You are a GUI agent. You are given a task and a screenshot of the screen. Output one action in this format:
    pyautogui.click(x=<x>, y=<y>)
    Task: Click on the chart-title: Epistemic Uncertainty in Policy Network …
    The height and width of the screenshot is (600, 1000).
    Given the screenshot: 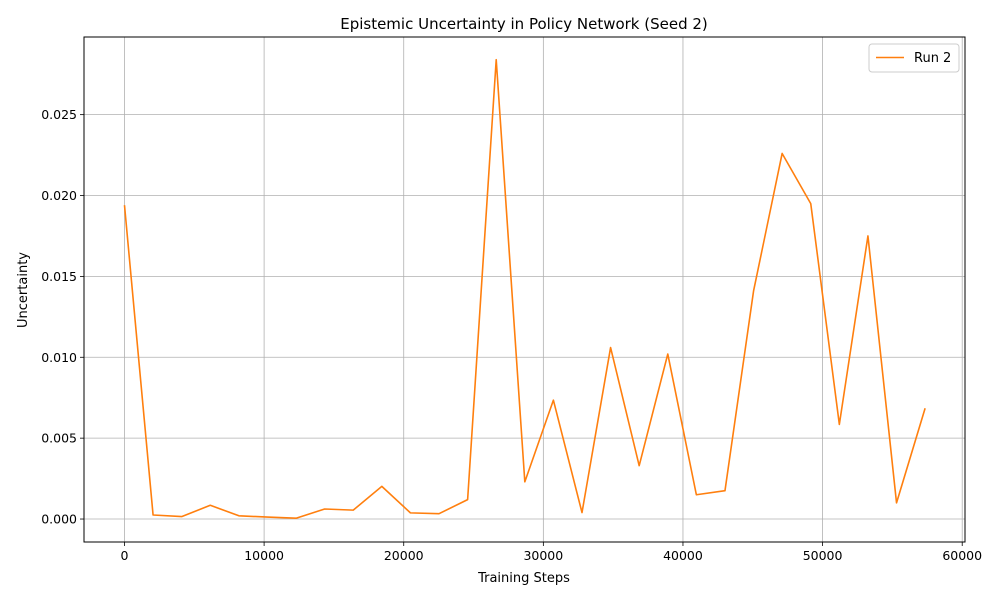 What is the action you would take?
    pyautogui.click(x=524, y=24)
    